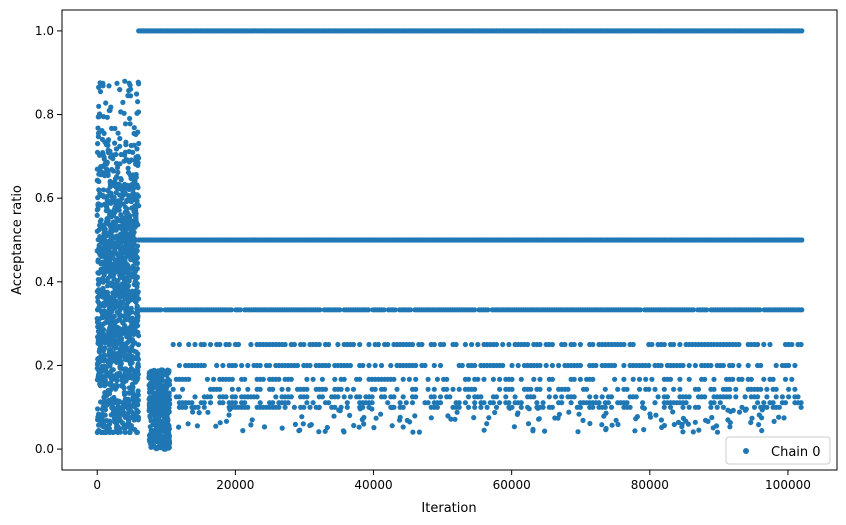 The width and height of the screenshot is (846, 525). What do you see at coordinates (44, 198) in the screenshot?
I see `y-tick-label: 0.6` at bounding box center [44, 198].